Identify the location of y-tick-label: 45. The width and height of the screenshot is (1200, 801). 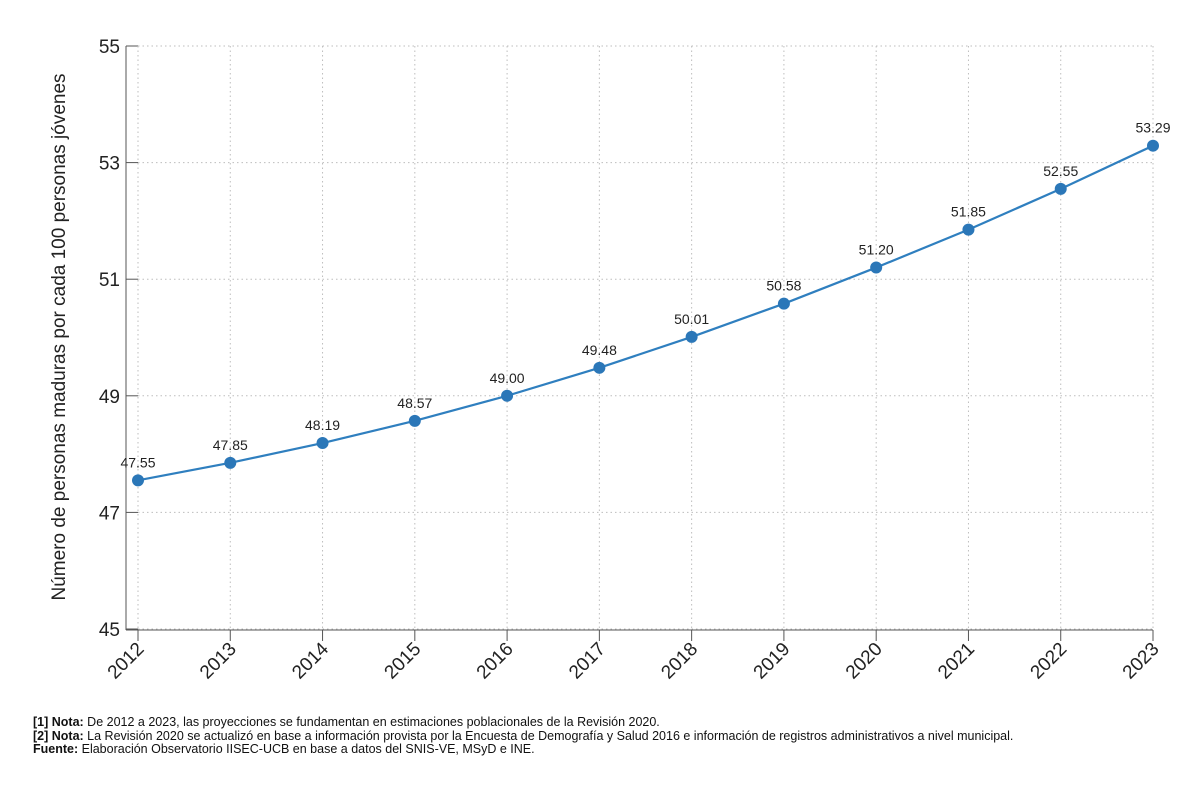
(109, 630).